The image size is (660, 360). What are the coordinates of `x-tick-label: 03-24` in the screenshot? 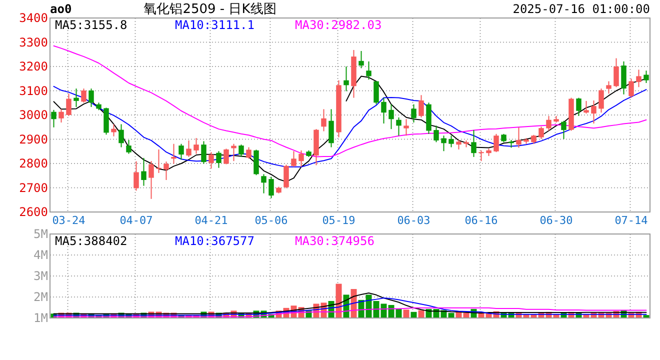 It's located at (69, 220).